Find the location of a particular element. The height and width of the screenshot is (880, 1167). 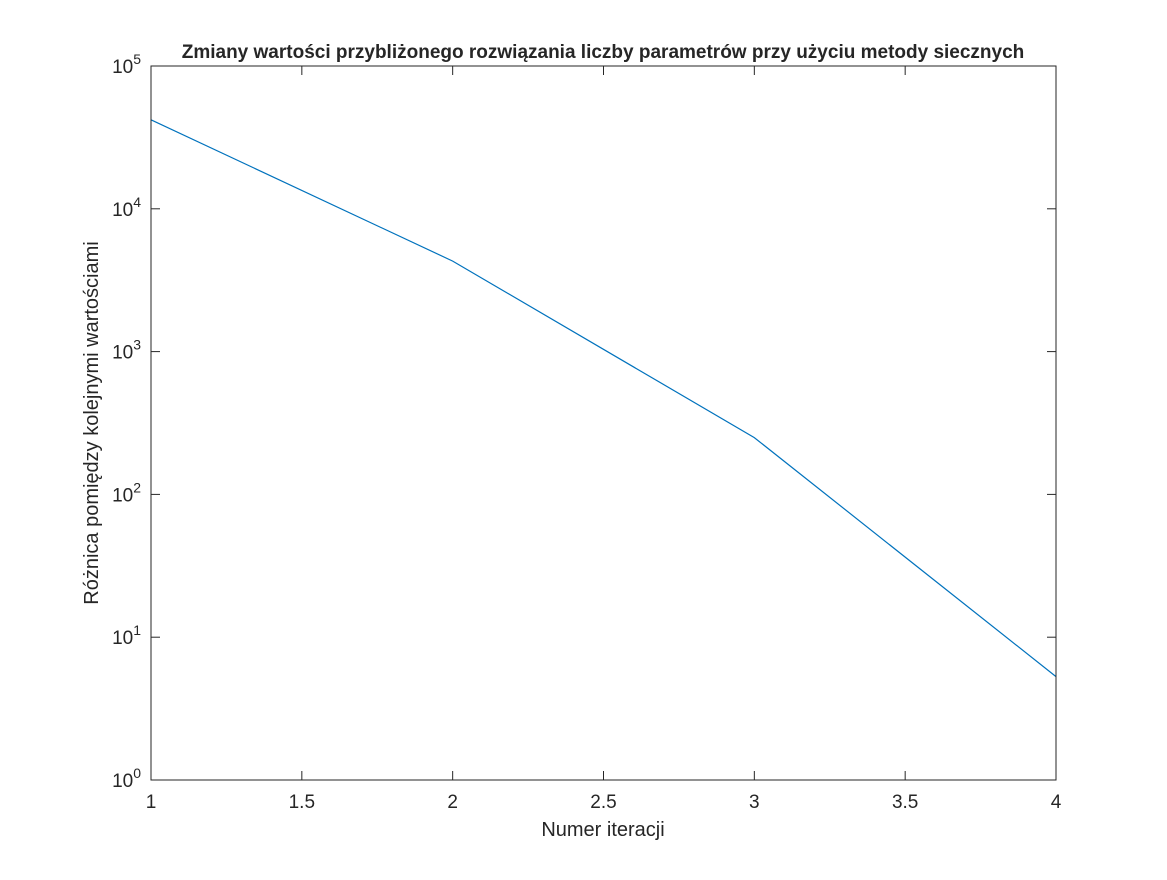

x-tick-label: 1 is located at coordinates (151, 802).